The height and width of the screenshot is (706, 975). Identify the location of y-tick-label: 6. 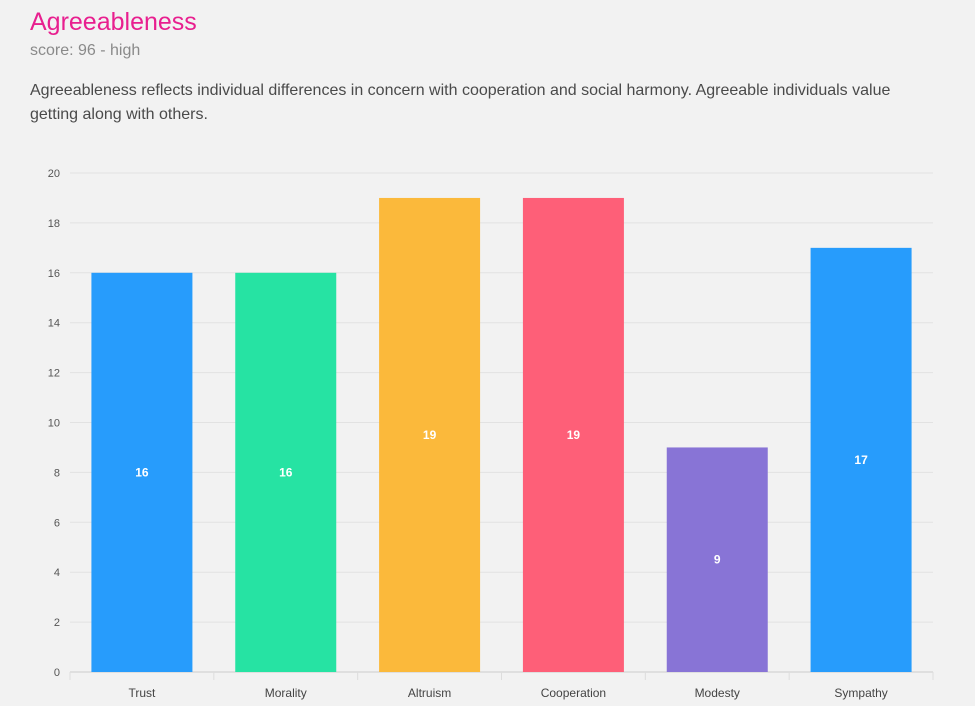
(57, 523).